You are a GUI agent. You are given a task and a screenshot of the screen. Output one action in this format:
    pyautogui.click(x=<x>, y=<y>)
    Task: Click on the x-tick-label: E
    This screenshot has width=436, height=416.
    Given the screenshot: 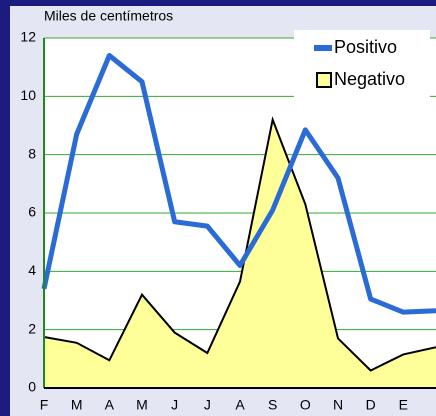 What is the action you would take?
    pyautogui.click(x=403, y=405)
    